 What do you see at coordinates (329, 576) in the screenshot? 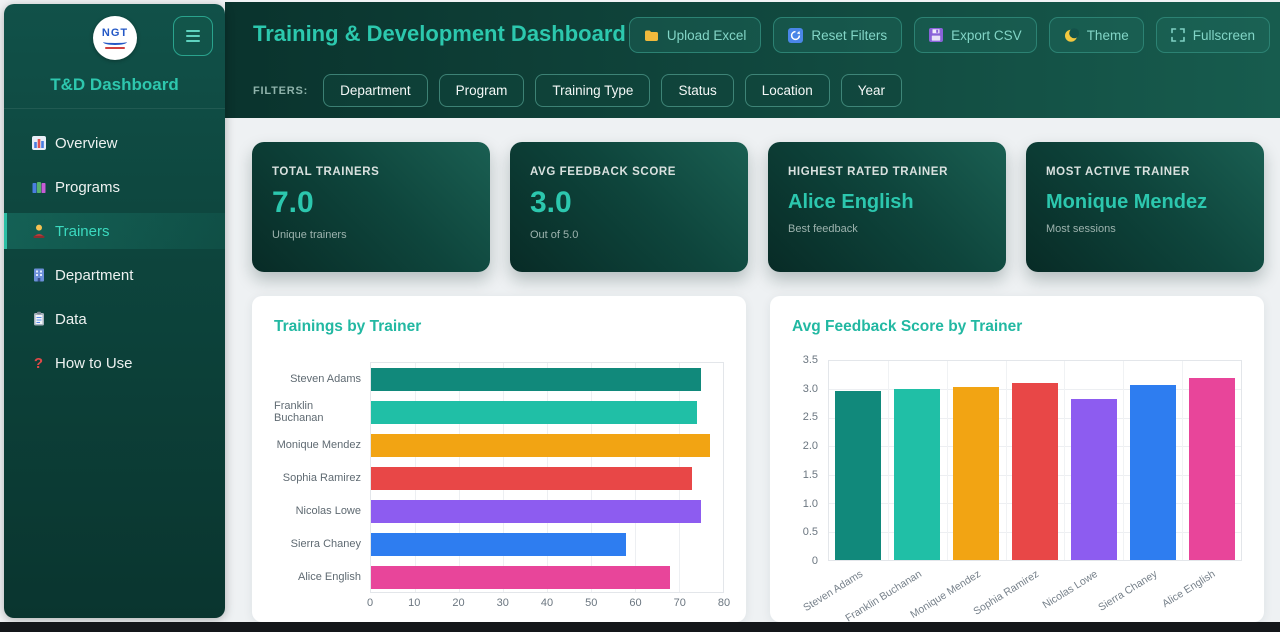
I see `category-label: Alice English` at bounding box center [329, 576].